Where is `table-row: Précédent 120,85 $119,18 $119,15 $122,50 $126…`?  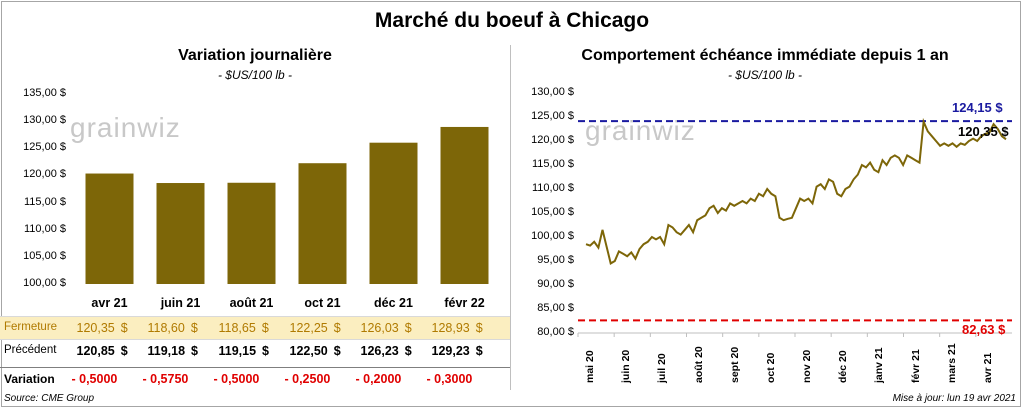 table-row: Précédent 120,85 $119,18 $119,15 $122,50 $126… is located at coordinates (255, 351).